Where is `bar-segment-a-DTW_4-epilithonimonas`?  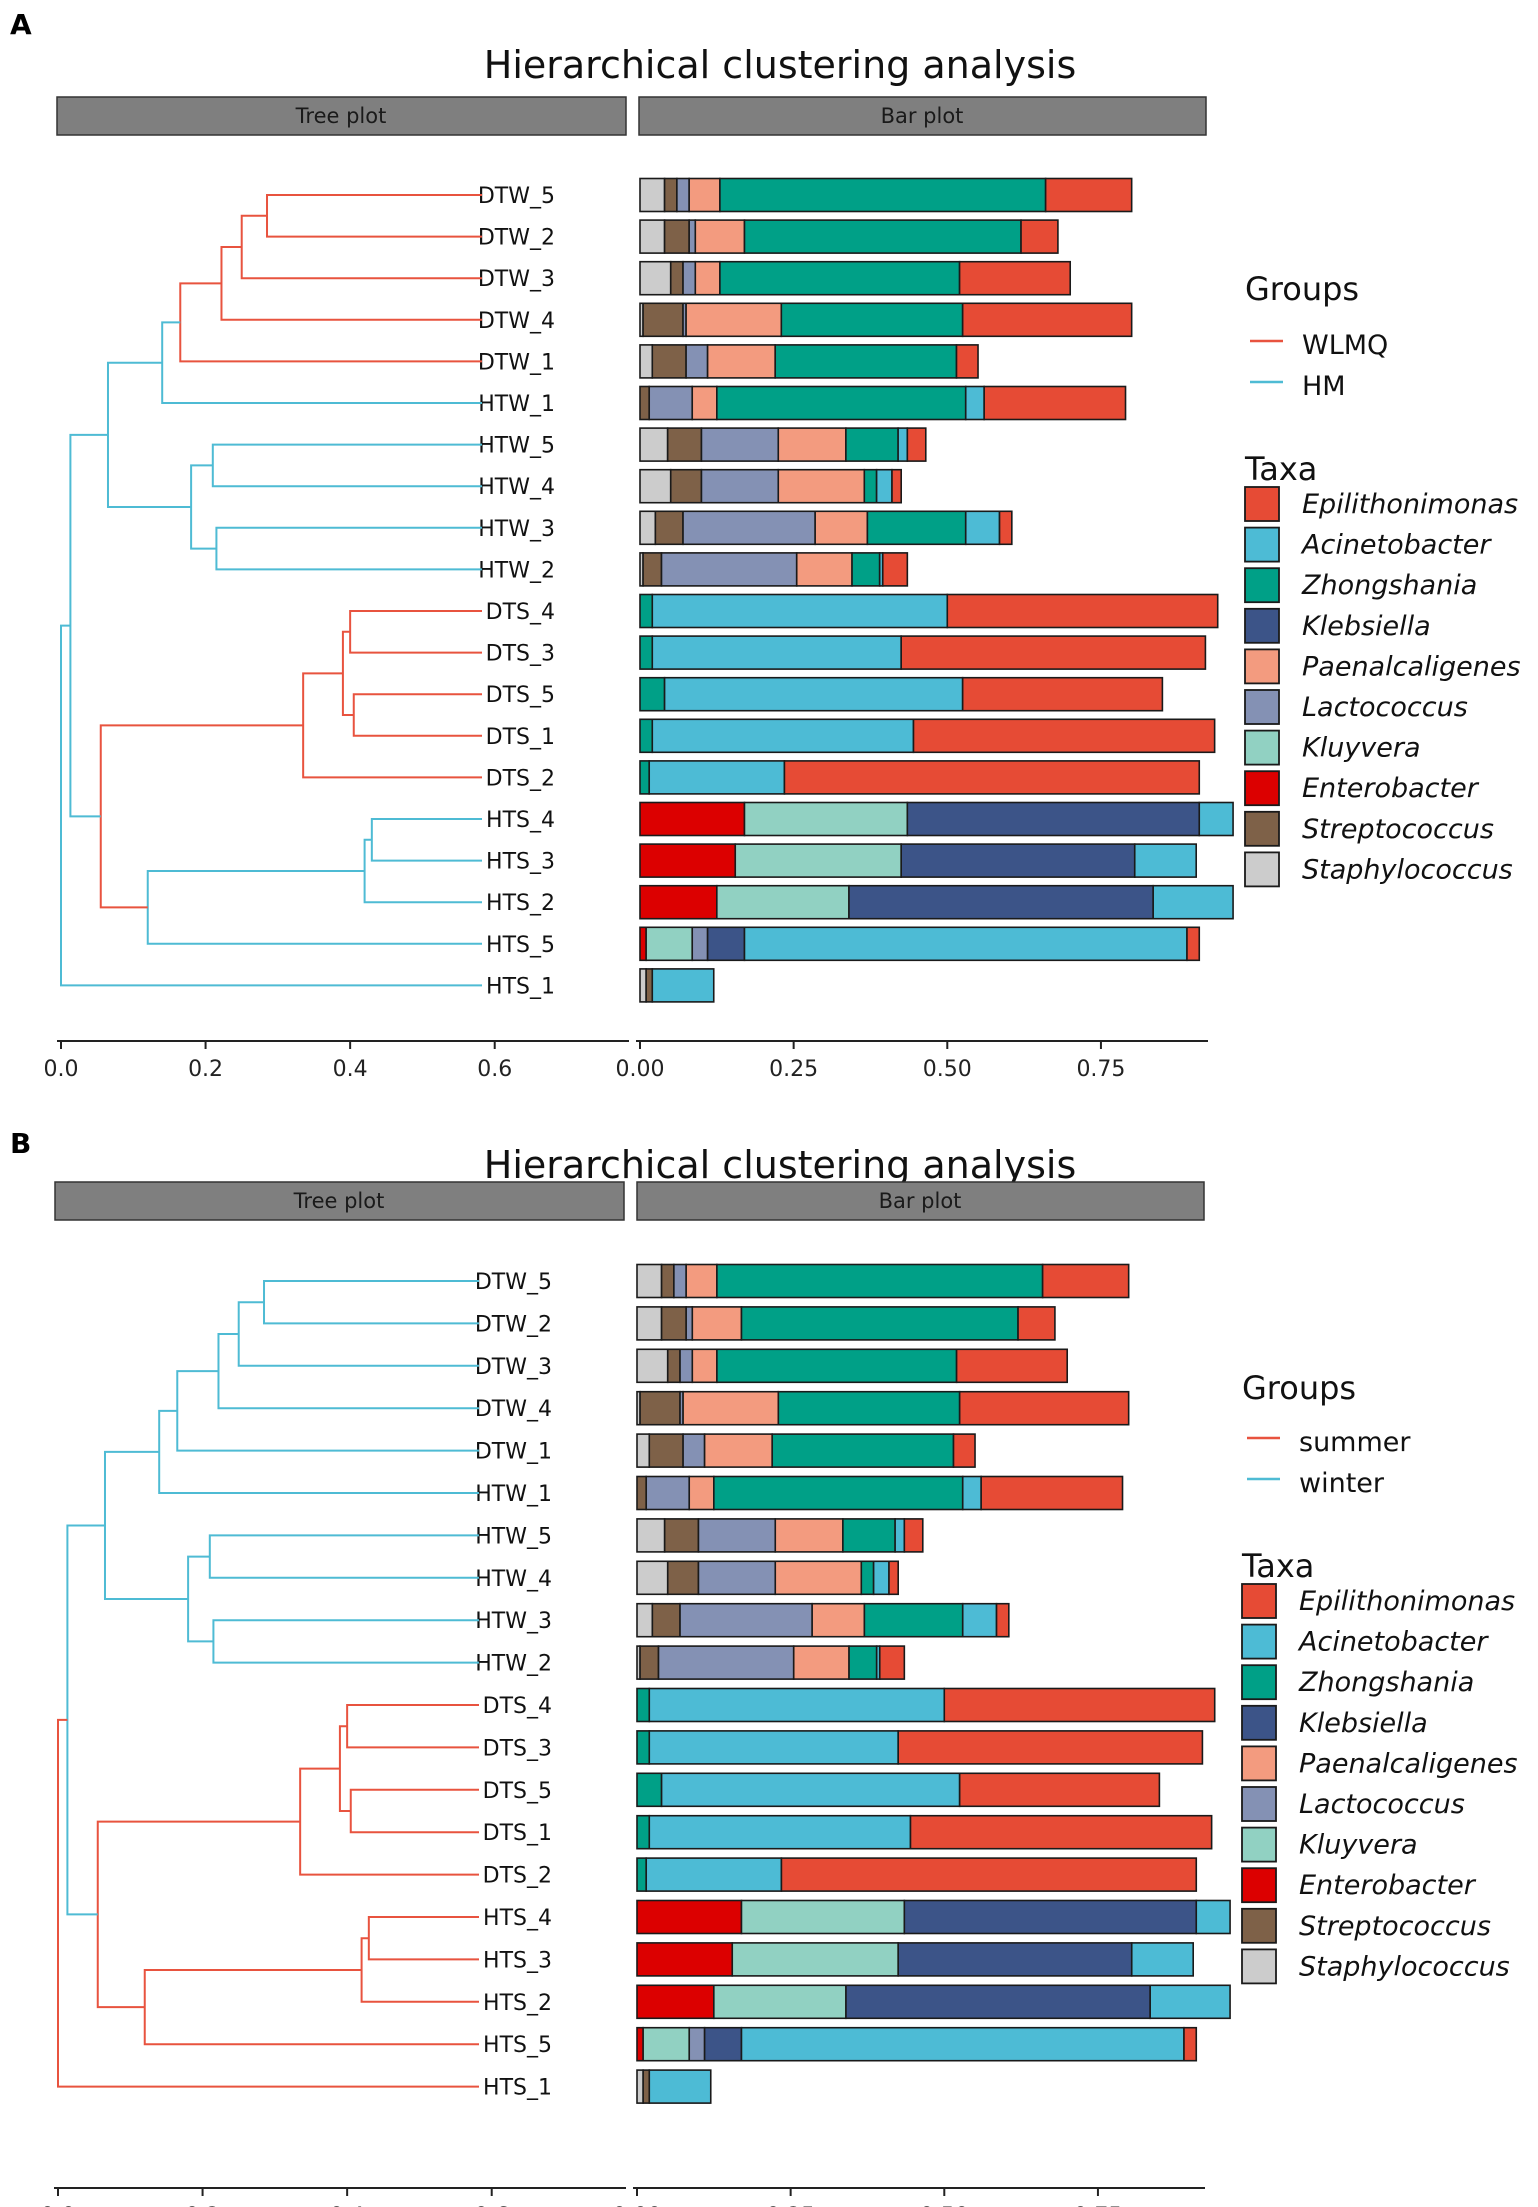
bar-segment-a-DTW_4-epilithonimonas is located at coordinates (1047, 320).